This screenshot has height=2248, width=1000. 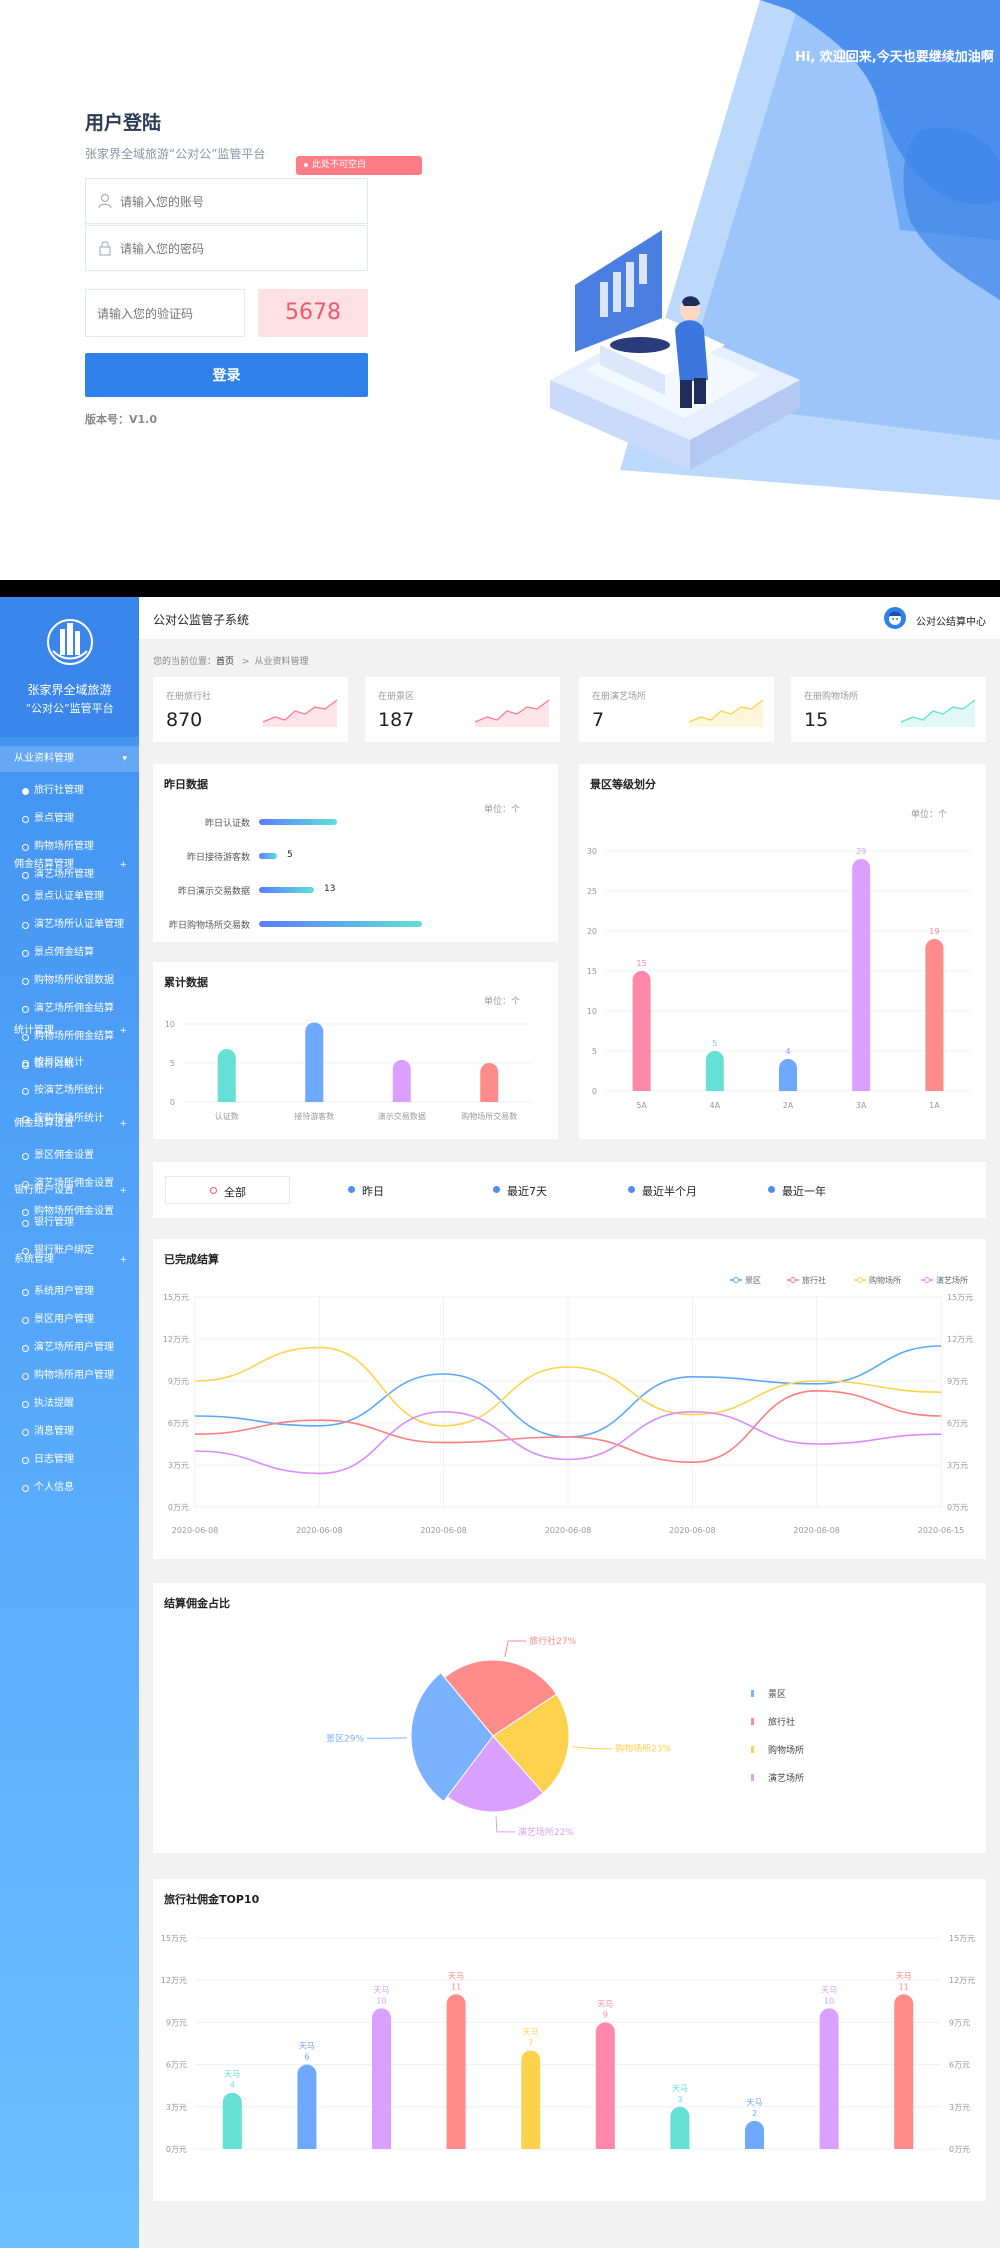 What do you see at coordinates (813, 1190) in the screenshot?
I see `filter-tab: 最近一年` at bounding box center [813, 1190].